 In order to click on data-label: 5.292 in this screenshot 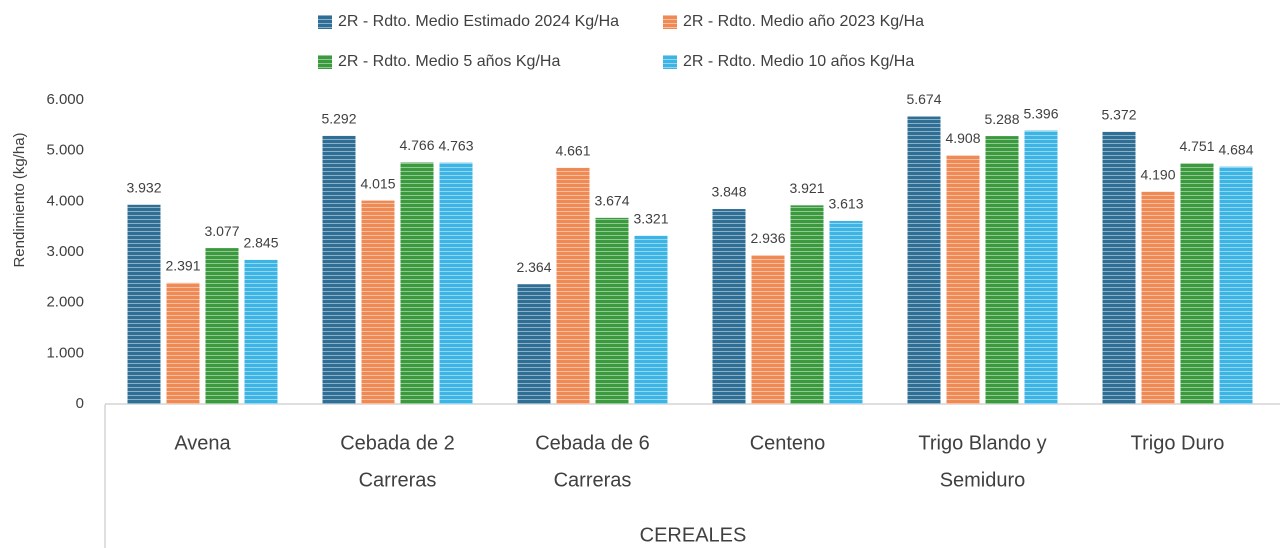, I will do `click(338, 119)`.